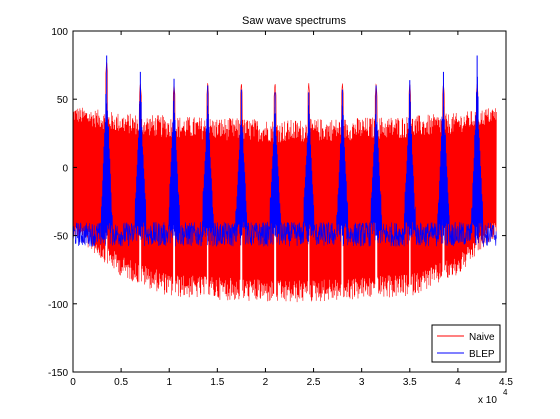  Describe the element at coordinates (169, 382) in the screenshot. I see `x-tick-label: 1` at that location.